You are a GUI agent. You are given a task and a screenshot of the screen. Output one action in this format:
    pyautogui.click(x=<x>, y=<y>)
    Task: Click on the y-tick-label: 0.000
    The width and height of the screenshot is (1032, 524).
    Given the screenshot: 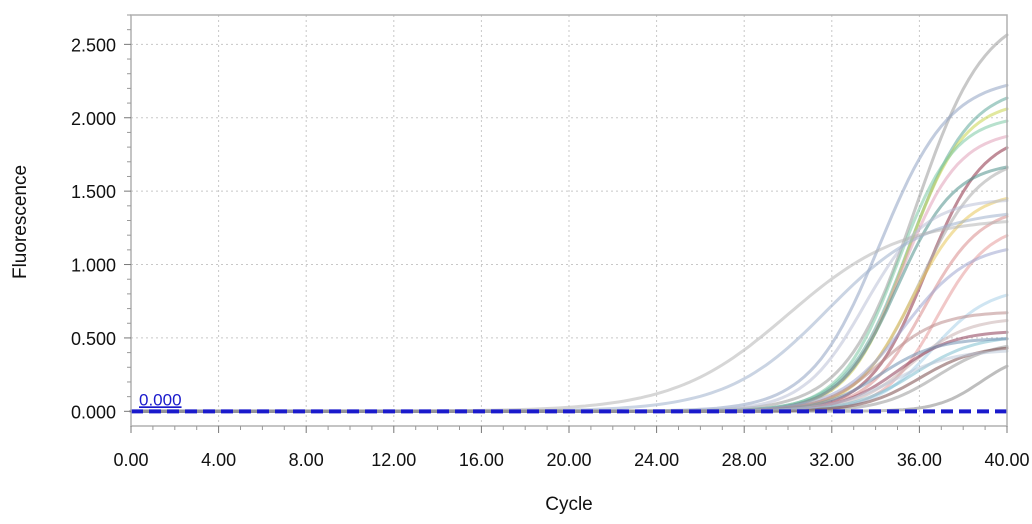 What is the action you would take?
    pyautogui.click(x=93, y=412)
    